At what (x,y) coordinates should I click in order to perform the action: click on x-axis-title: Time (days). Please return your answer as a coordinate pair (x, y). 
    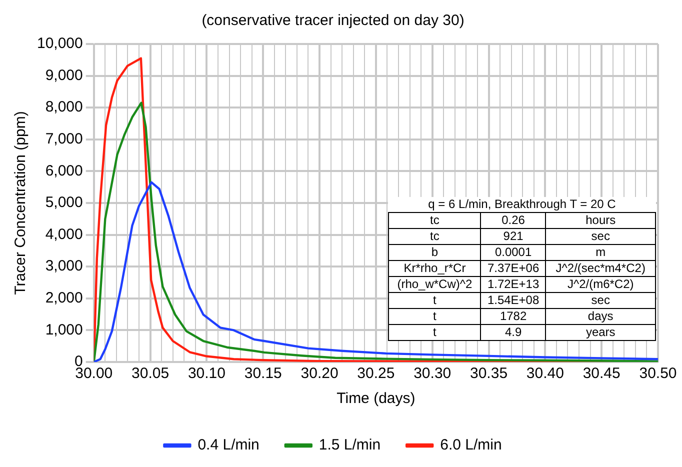
    Looking at the image, I should click on (376, 399).